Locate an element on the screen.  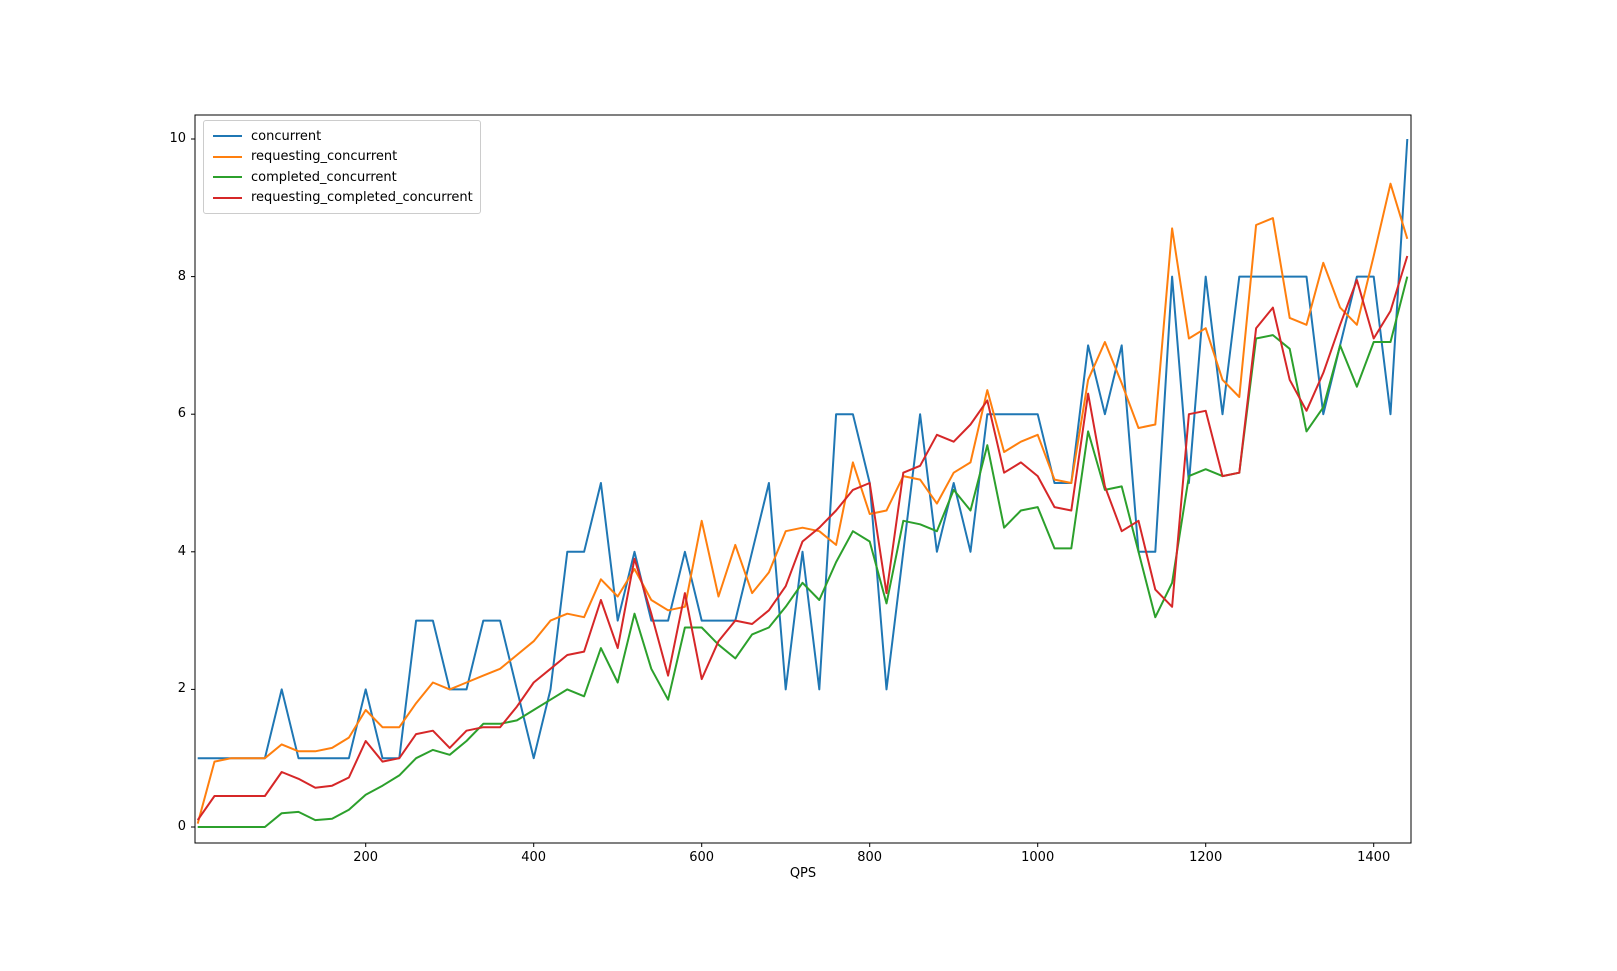
x-tick-label: 1400 is located at coordinates (1374, 857).